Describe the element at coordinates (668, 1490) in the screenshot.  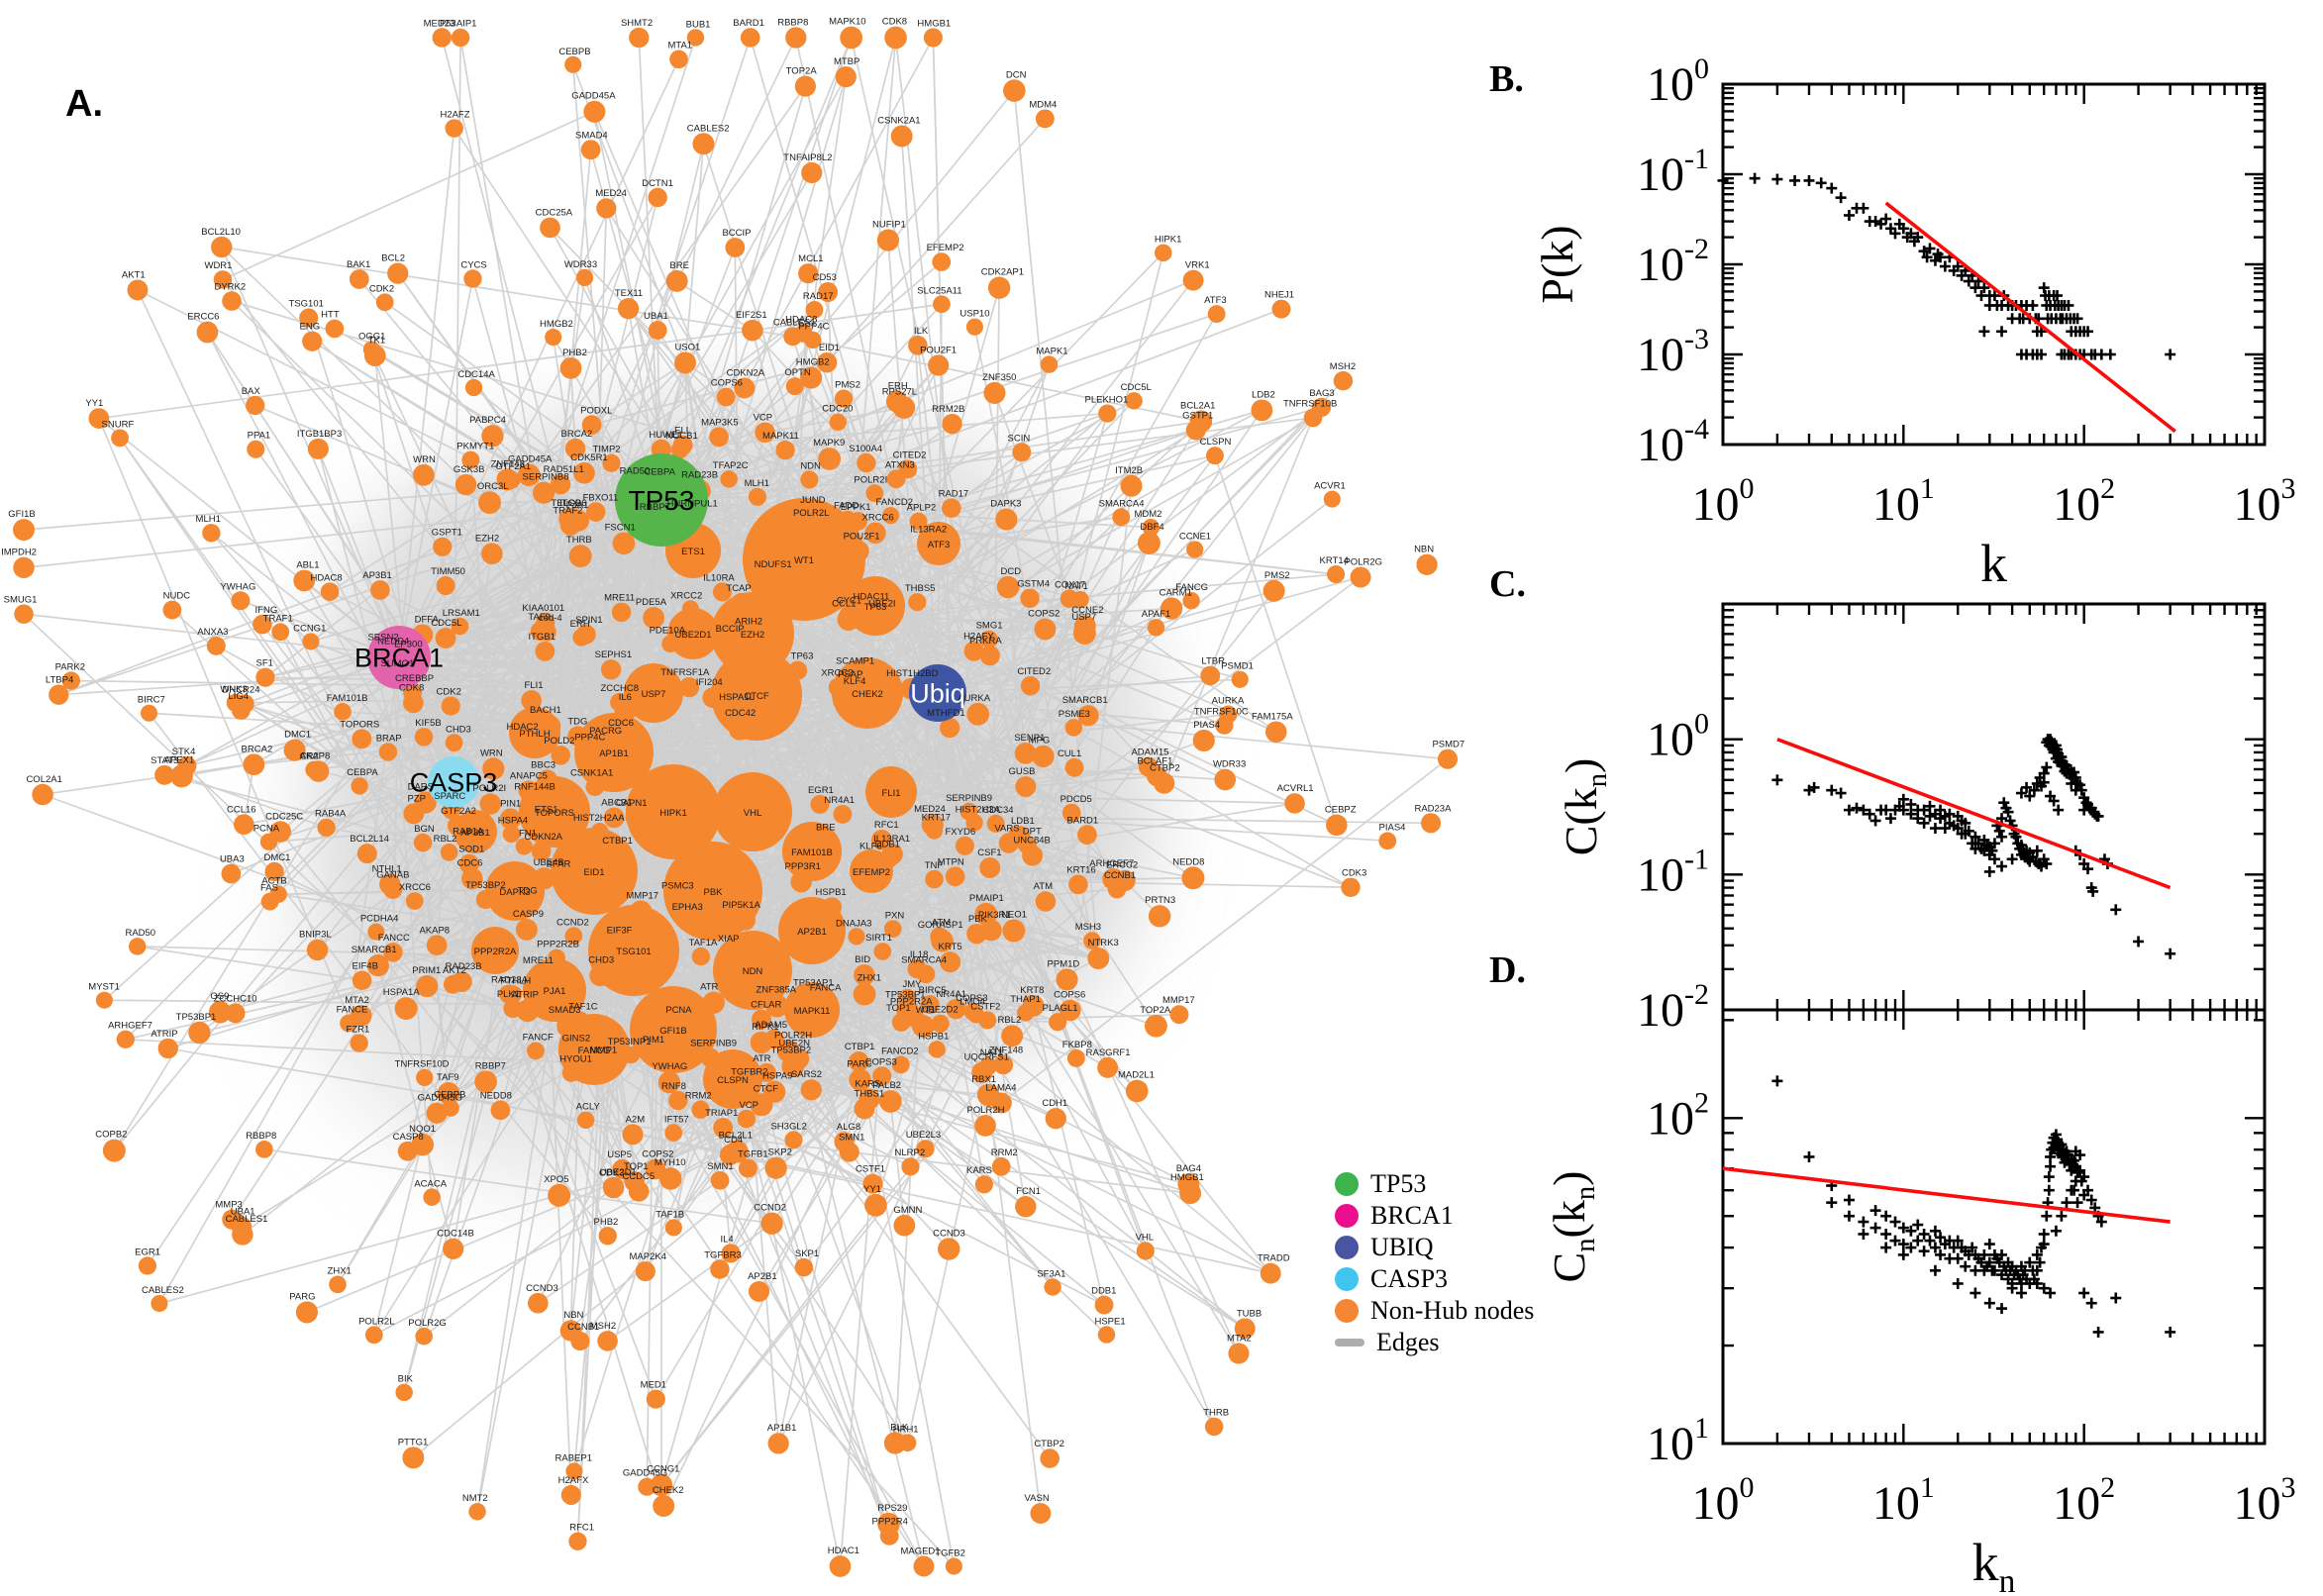
I see `node-label: CHEK2` at that location.